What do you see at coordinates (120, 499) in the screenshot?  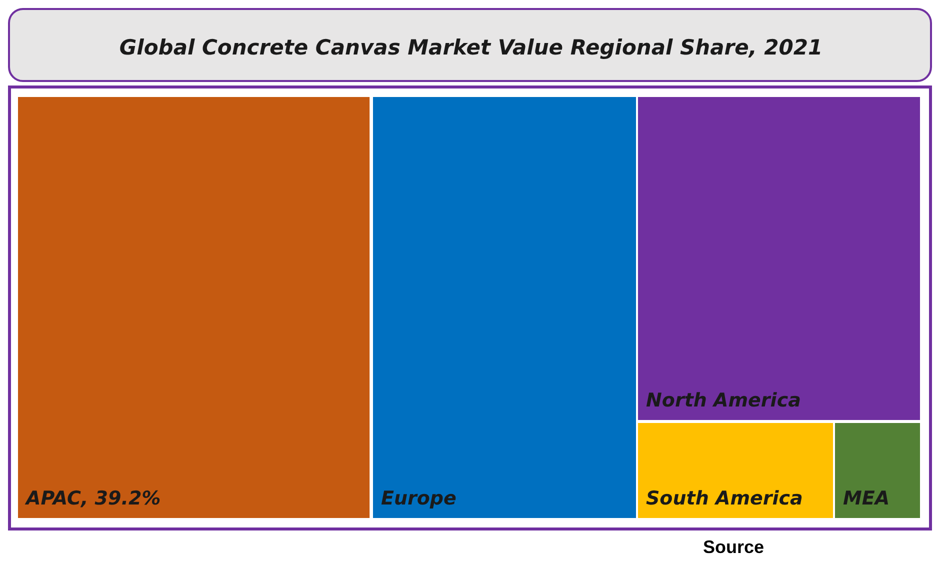 I see `data-label: , 39.2%` at bounding box center [120, 499].